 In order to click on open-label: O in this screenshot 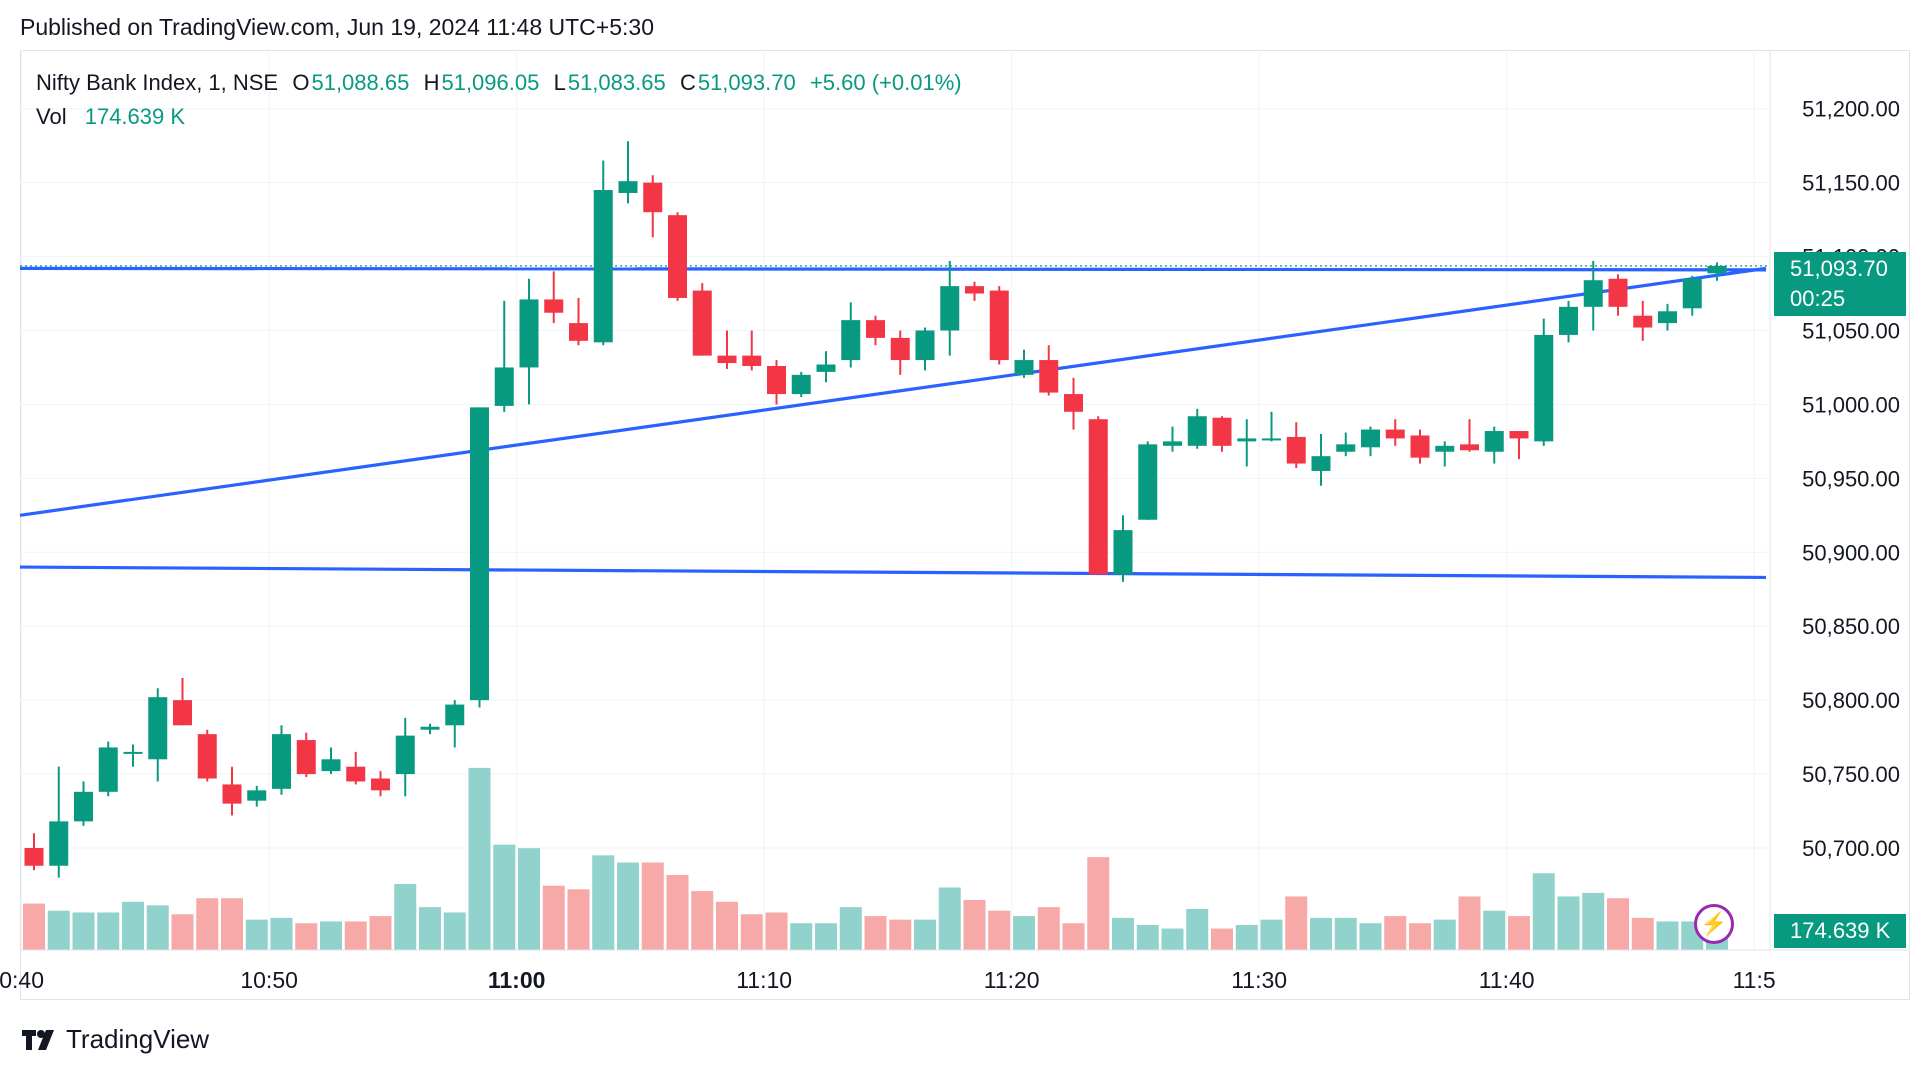, I will do `click(301, 82)`.